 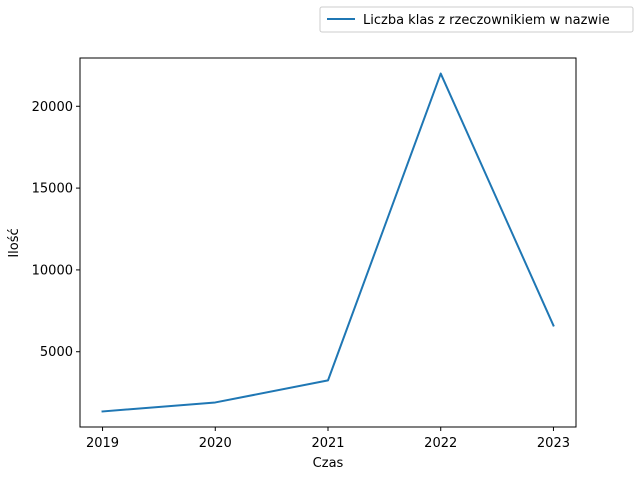 What do you see at coordinates (14, 242) in the screenshot?
I see `y-axis-label: Ilość` at bounding box center [14, 242].